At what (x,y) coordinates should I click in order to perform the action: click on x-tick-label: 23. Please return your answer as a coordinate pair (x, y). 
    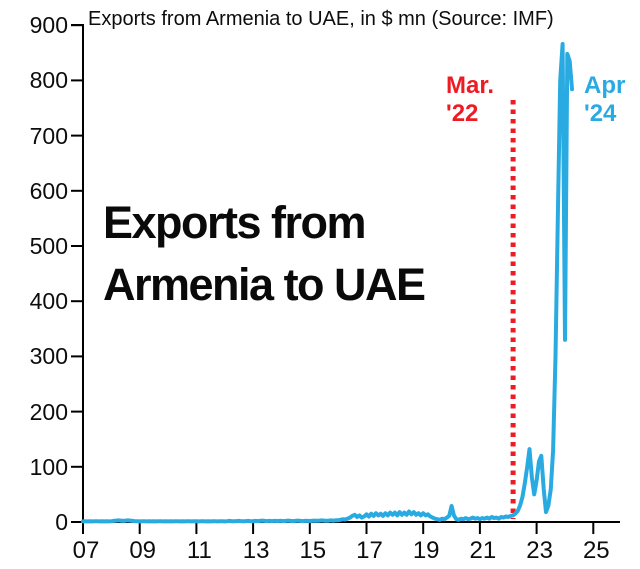
    Looking at the image, I should click on (539, 550).